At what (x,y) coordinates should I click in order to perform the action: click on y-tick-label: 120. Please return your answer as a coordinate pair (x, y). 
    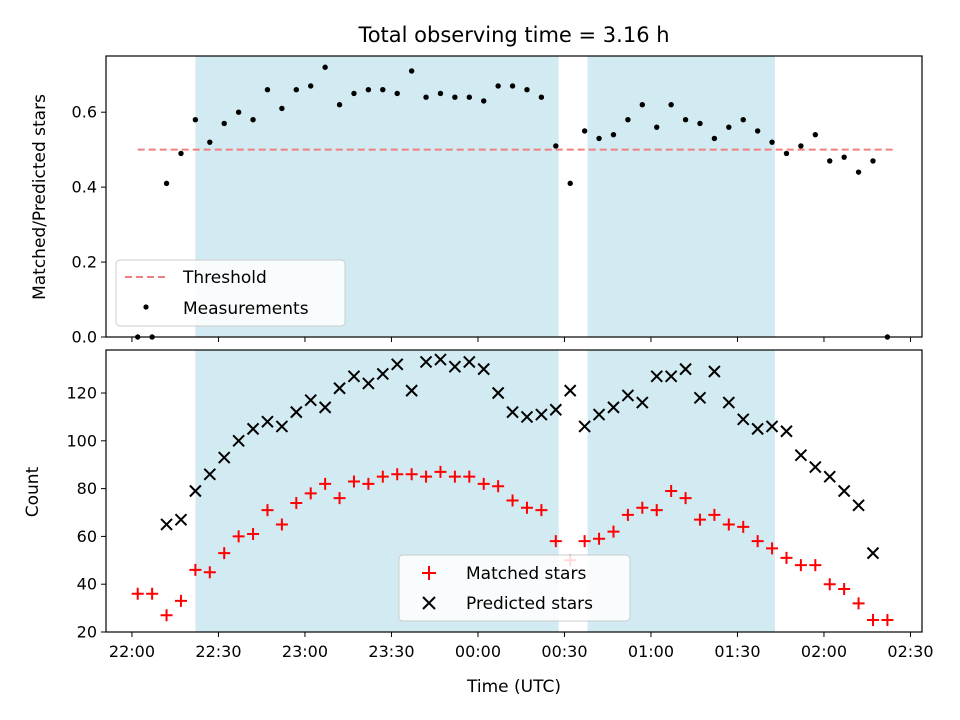
    Looking at the image, I should click on (81, 393).